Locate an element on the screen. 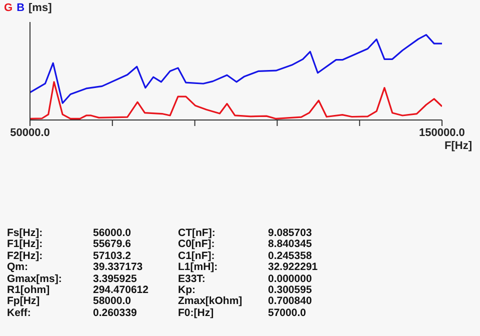 The width and height of the screenshot is (480, 336). text: B is located at coordinates (20, 8).